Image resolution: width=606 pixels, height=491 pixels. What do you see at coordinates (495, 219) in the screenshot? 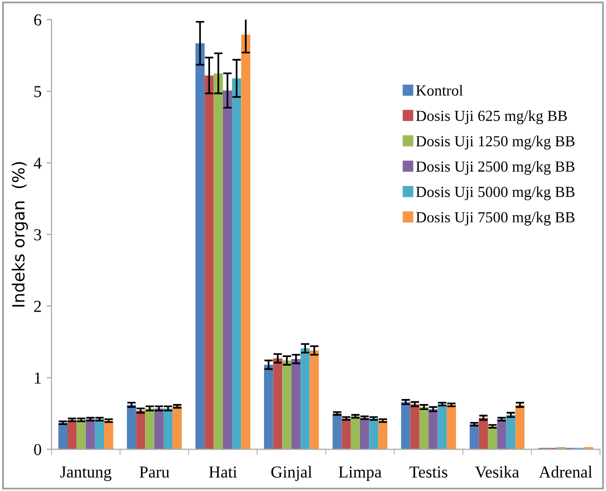
I see `legend-label: Dosis Uji 7500 mg/kg BB` at bounding box center [495, 219].